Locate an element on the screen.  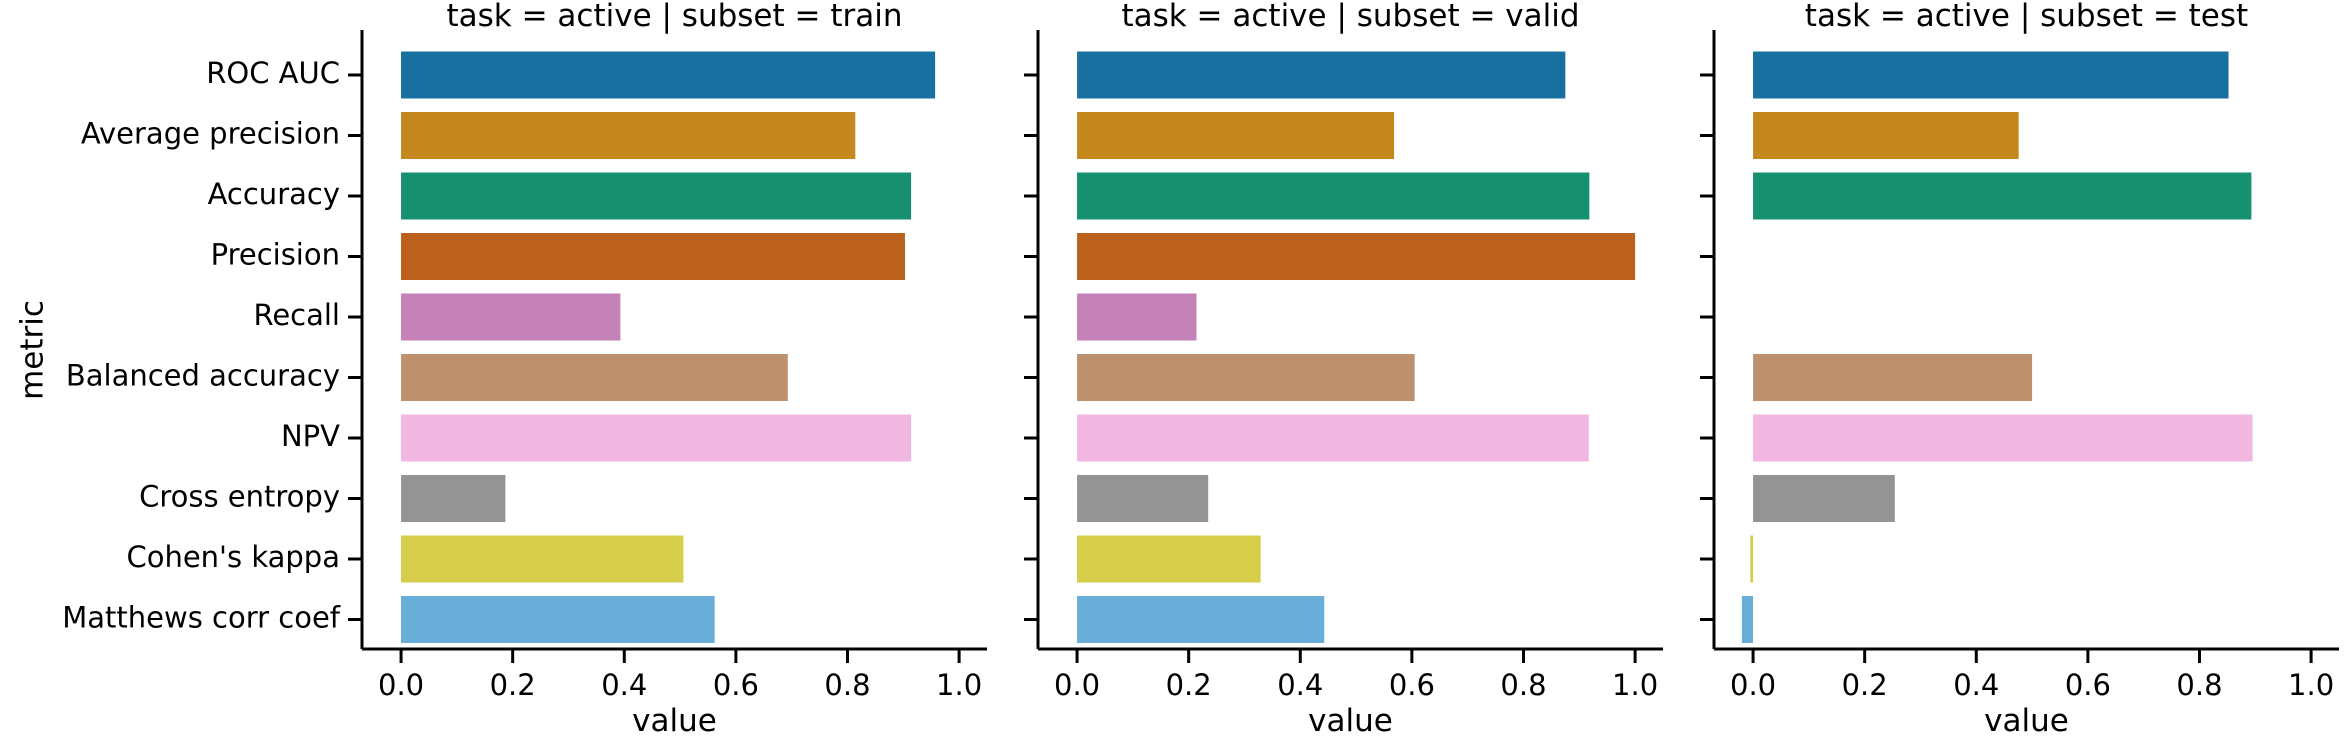
y-tick-label: Average precision is located at coordinates (210, 134).